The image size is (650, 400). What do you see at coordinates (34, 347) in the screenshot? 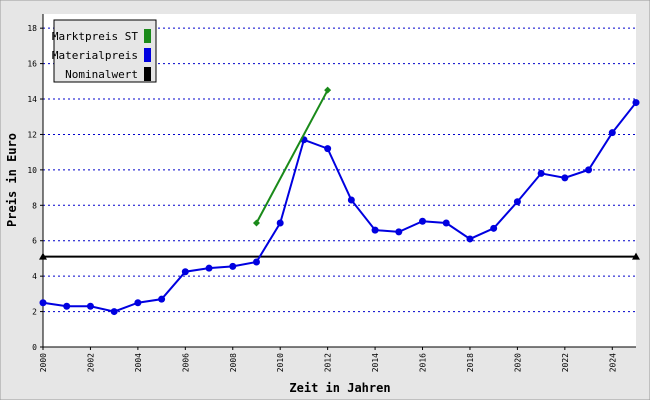
I see `y-tick-label: 0` at bounding box center [34, 347].